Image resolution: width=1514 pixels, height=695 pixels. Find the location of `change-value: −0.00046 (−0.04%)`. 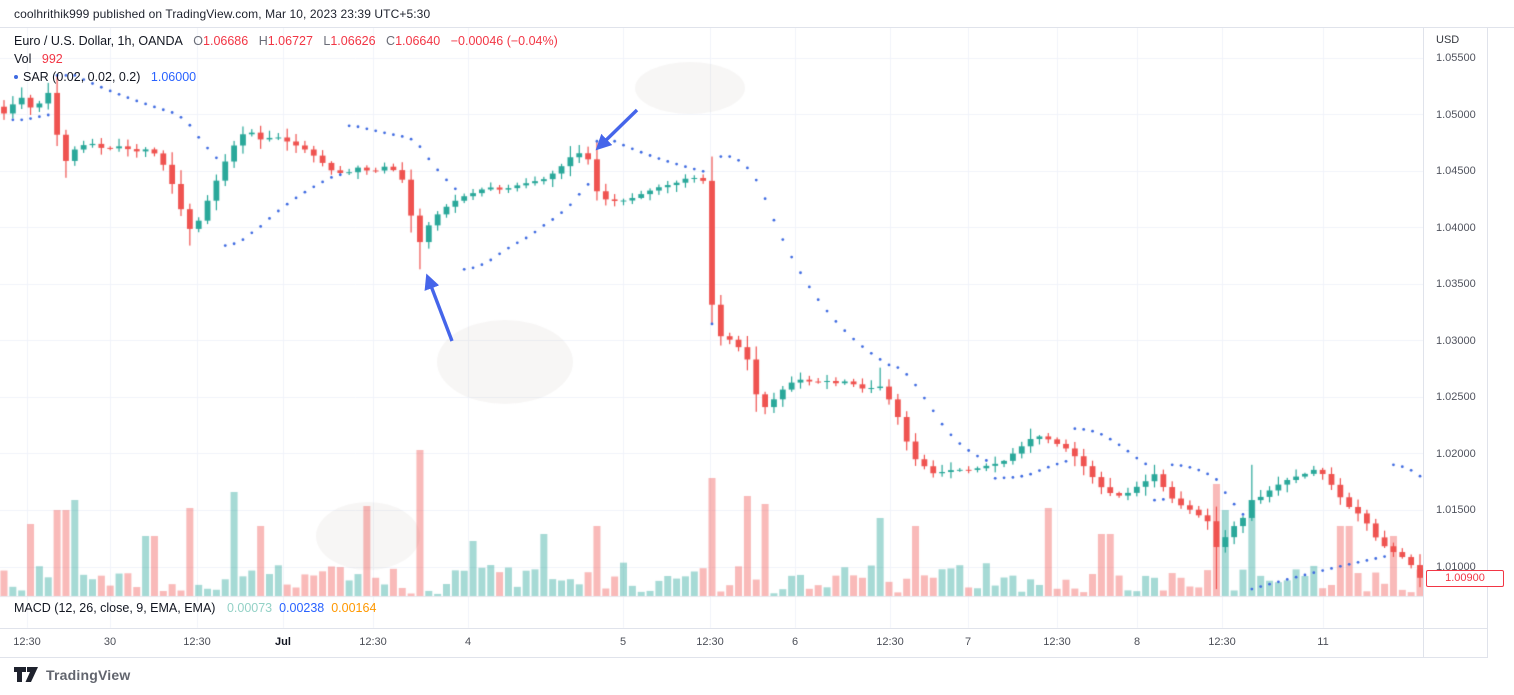

change-value: −0.00046 (−0.04%) is located at coordinates (504, 41).